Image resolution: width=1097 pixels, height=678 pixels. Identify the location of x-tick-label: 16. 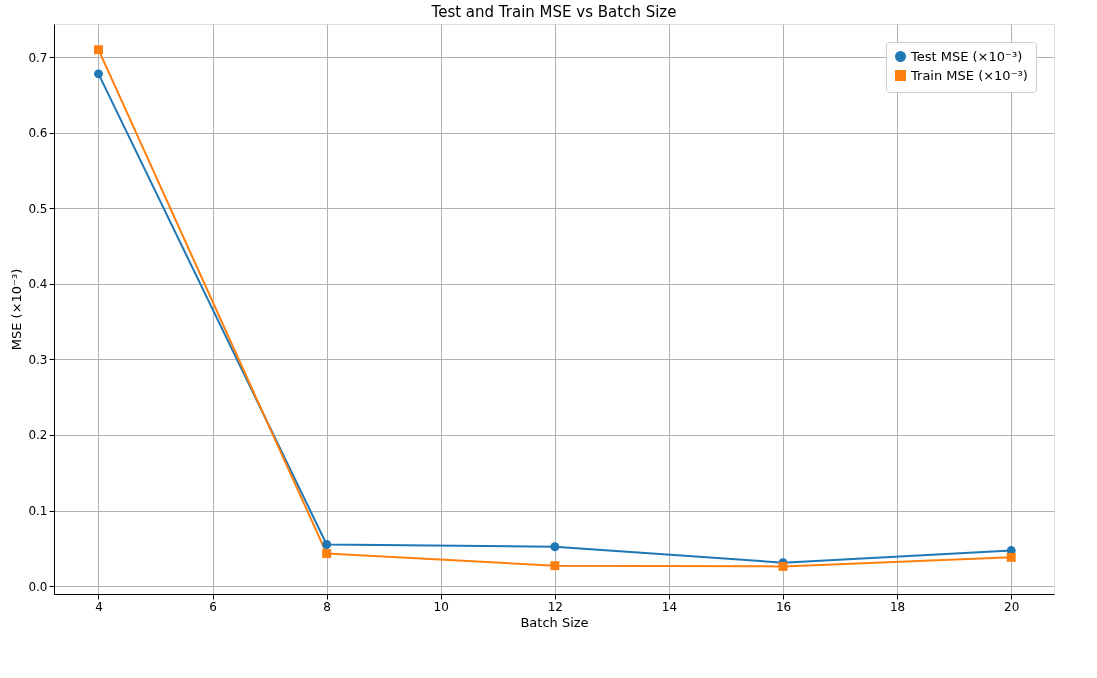
(783, 606).